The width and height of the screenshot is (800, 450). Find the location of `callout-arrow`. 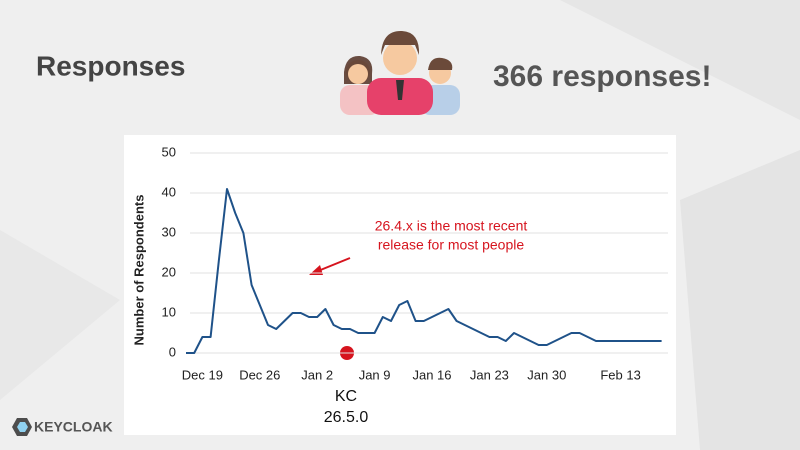

callout-arrow is located at coordinates (334, 264).